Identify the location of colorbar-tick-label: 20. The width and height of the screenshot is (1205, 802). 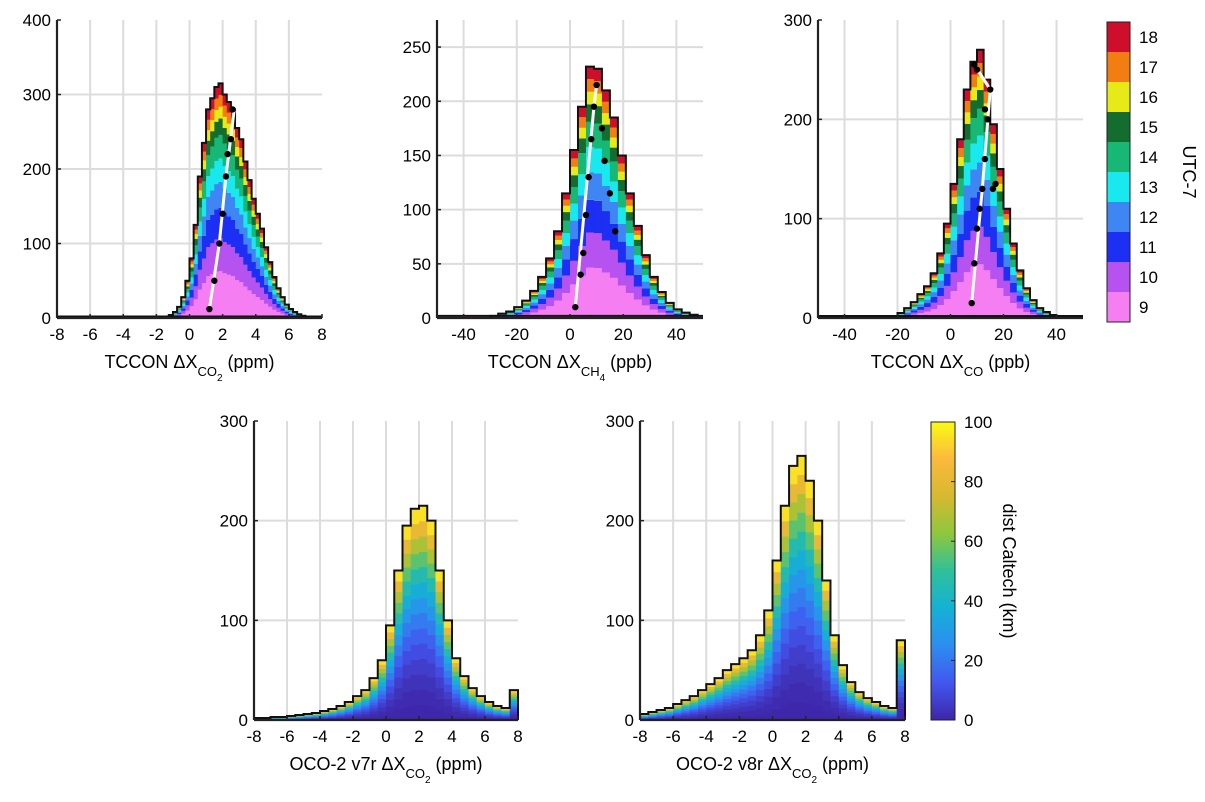
(973, 660).